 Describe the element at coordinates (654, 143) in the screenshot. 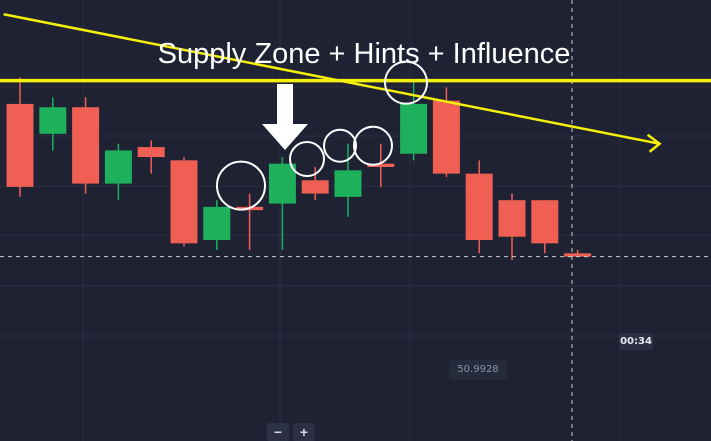

I see `trendline-arrowhead` at that location.